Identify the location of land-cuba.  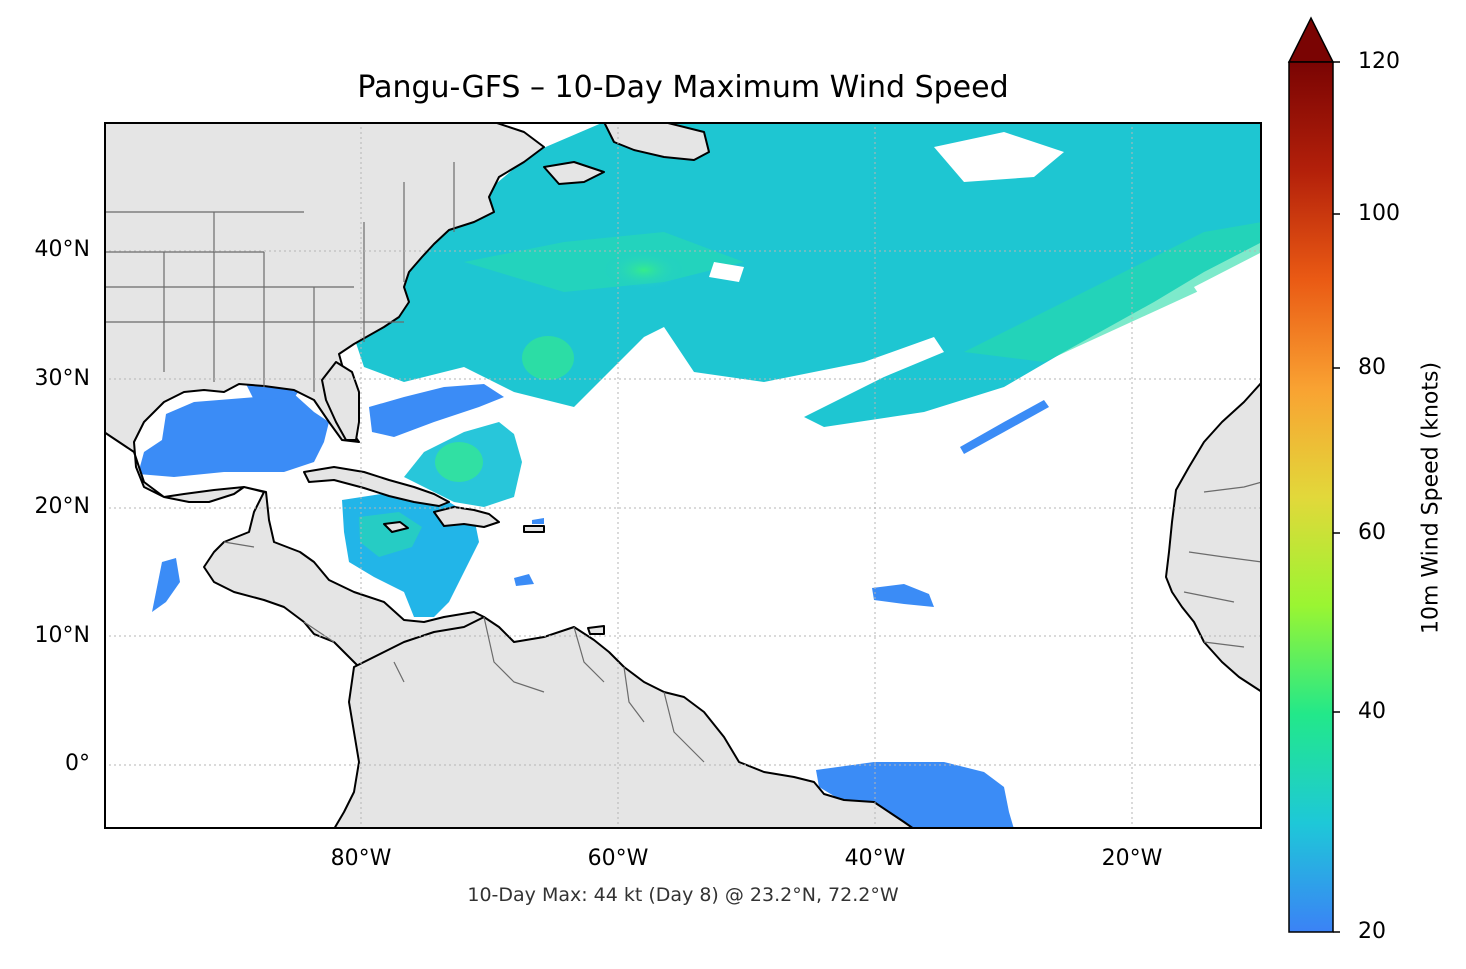
(376, 486).